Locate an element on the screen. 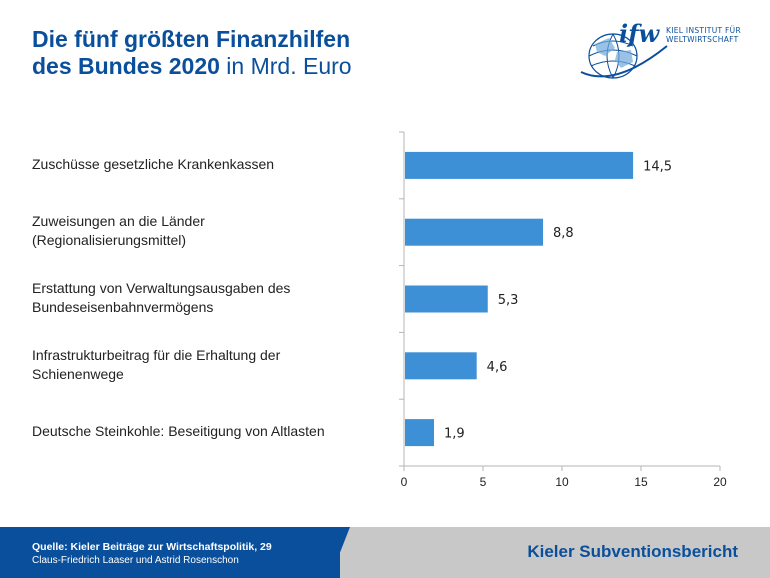 This screenshot has height=578, width=770. globe-icon: ifw is located at coordinates (624, 49).